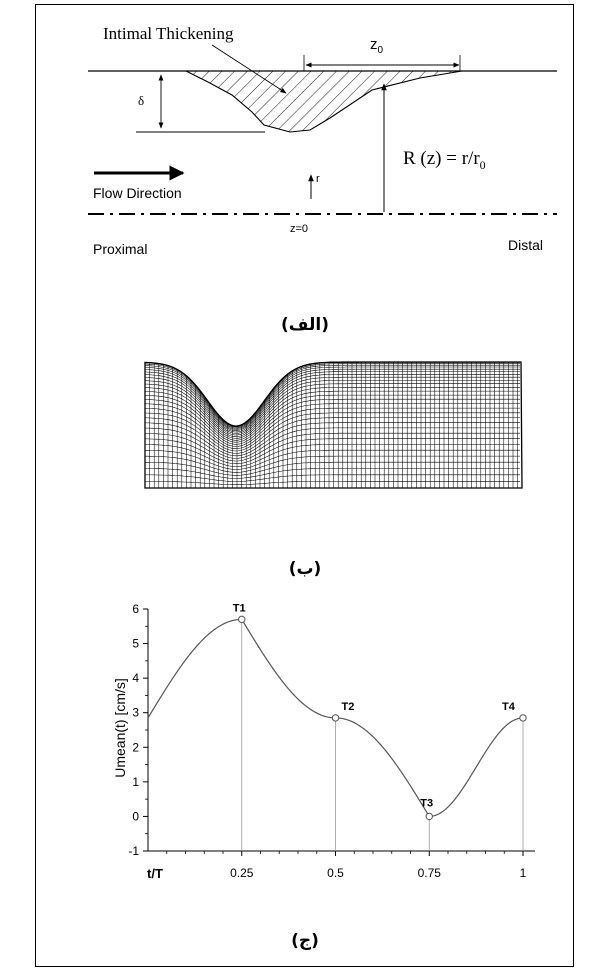  Describe the element at coordinates (135, 782) in the screenshot. I see `y-tick-label: 1` at that location.